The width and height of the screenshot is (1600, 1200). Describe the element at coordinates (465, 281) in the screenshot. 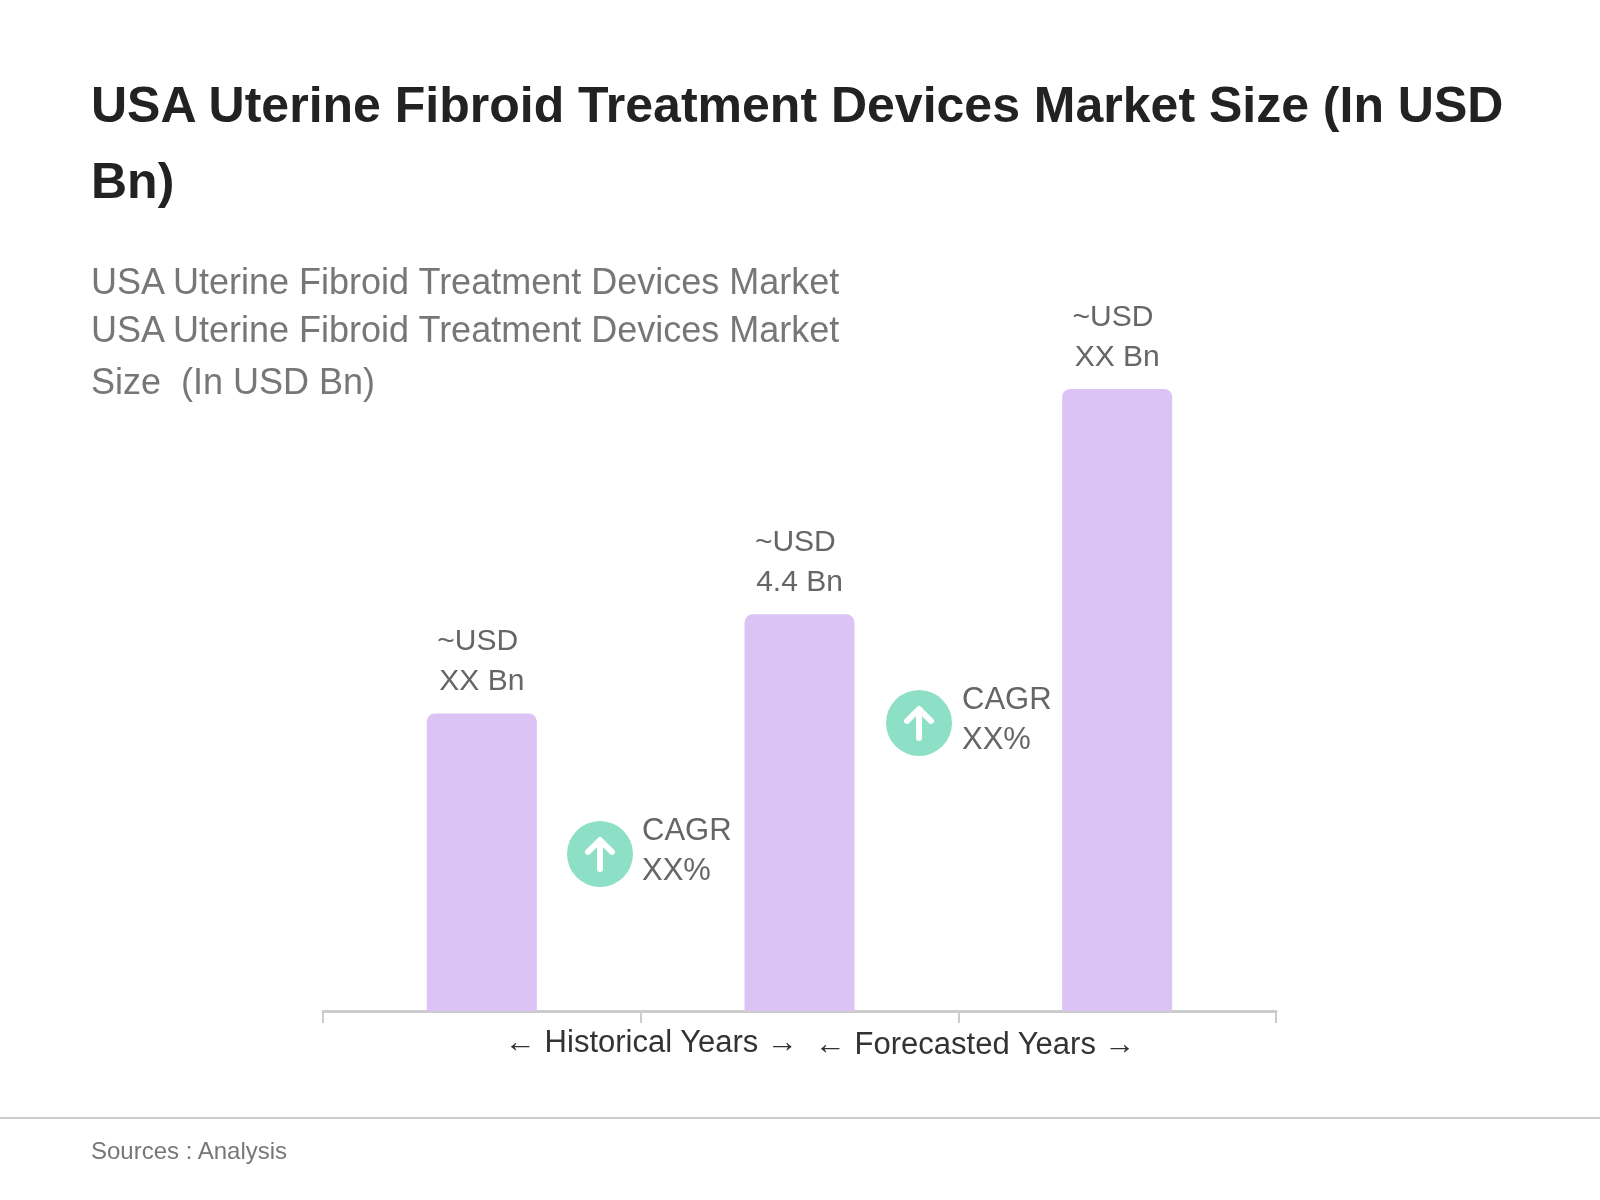

I see `text: USA Uterine Fibroid Treatment Devices Market` at that location.